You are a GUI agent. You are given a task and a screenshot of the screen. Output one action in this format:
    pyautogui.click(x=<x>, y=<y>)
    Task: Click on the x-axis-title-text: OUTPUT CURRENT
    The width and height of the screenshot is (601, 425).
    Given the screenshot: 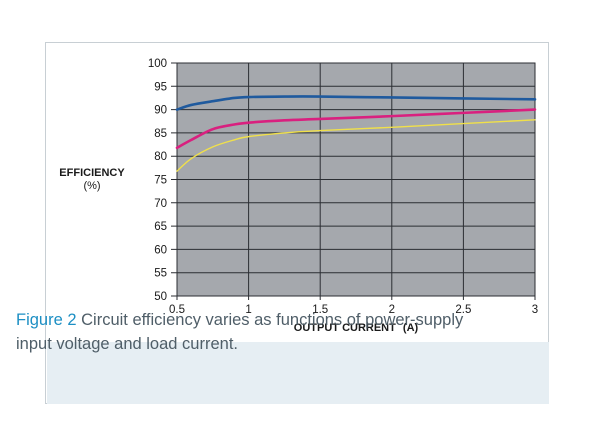 What is the action you would take?
    pyautogui.click(x=345, y=328)
    